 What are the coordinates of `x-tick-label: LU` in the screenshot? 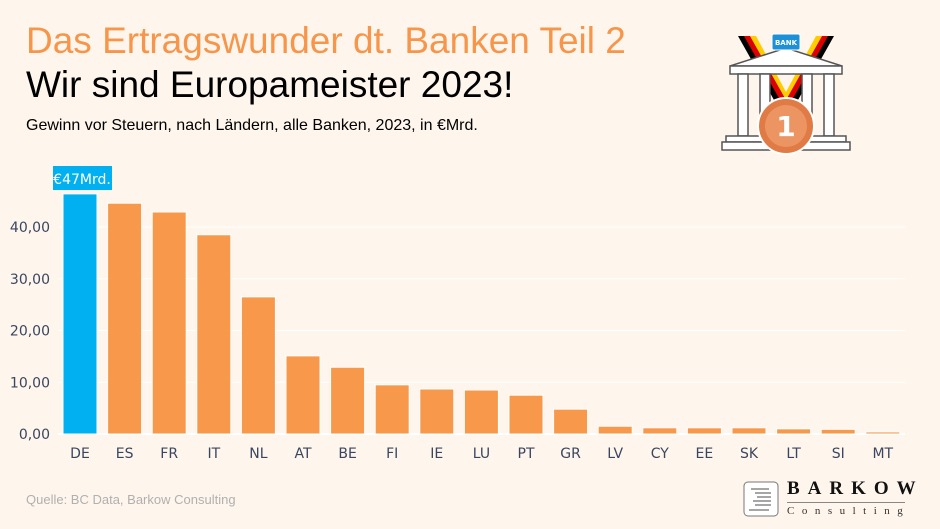 It's located at (481, 454).